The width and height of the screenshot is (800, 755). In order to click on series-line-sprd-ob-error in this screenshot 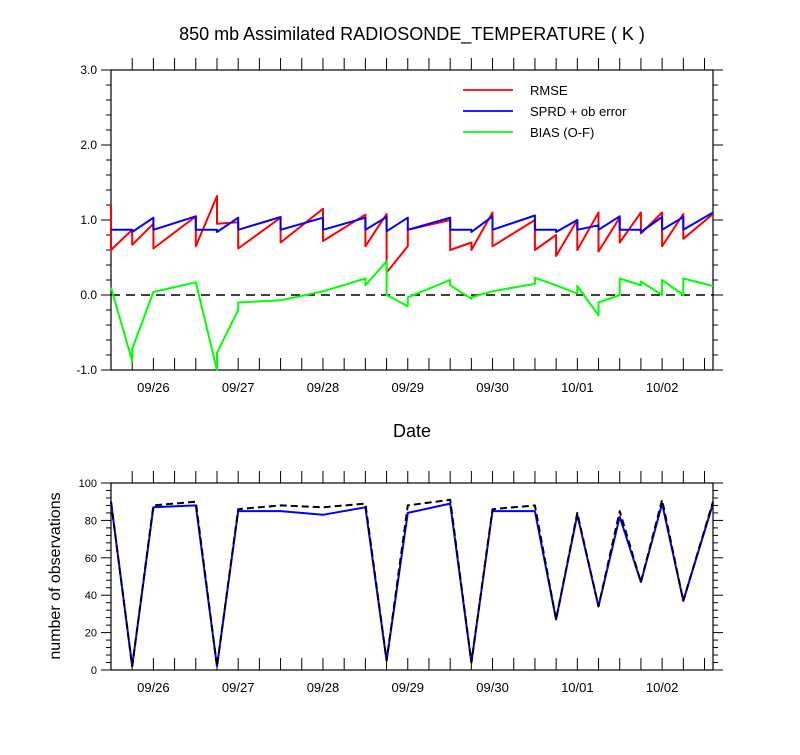, I will do `click(412, 222)`.